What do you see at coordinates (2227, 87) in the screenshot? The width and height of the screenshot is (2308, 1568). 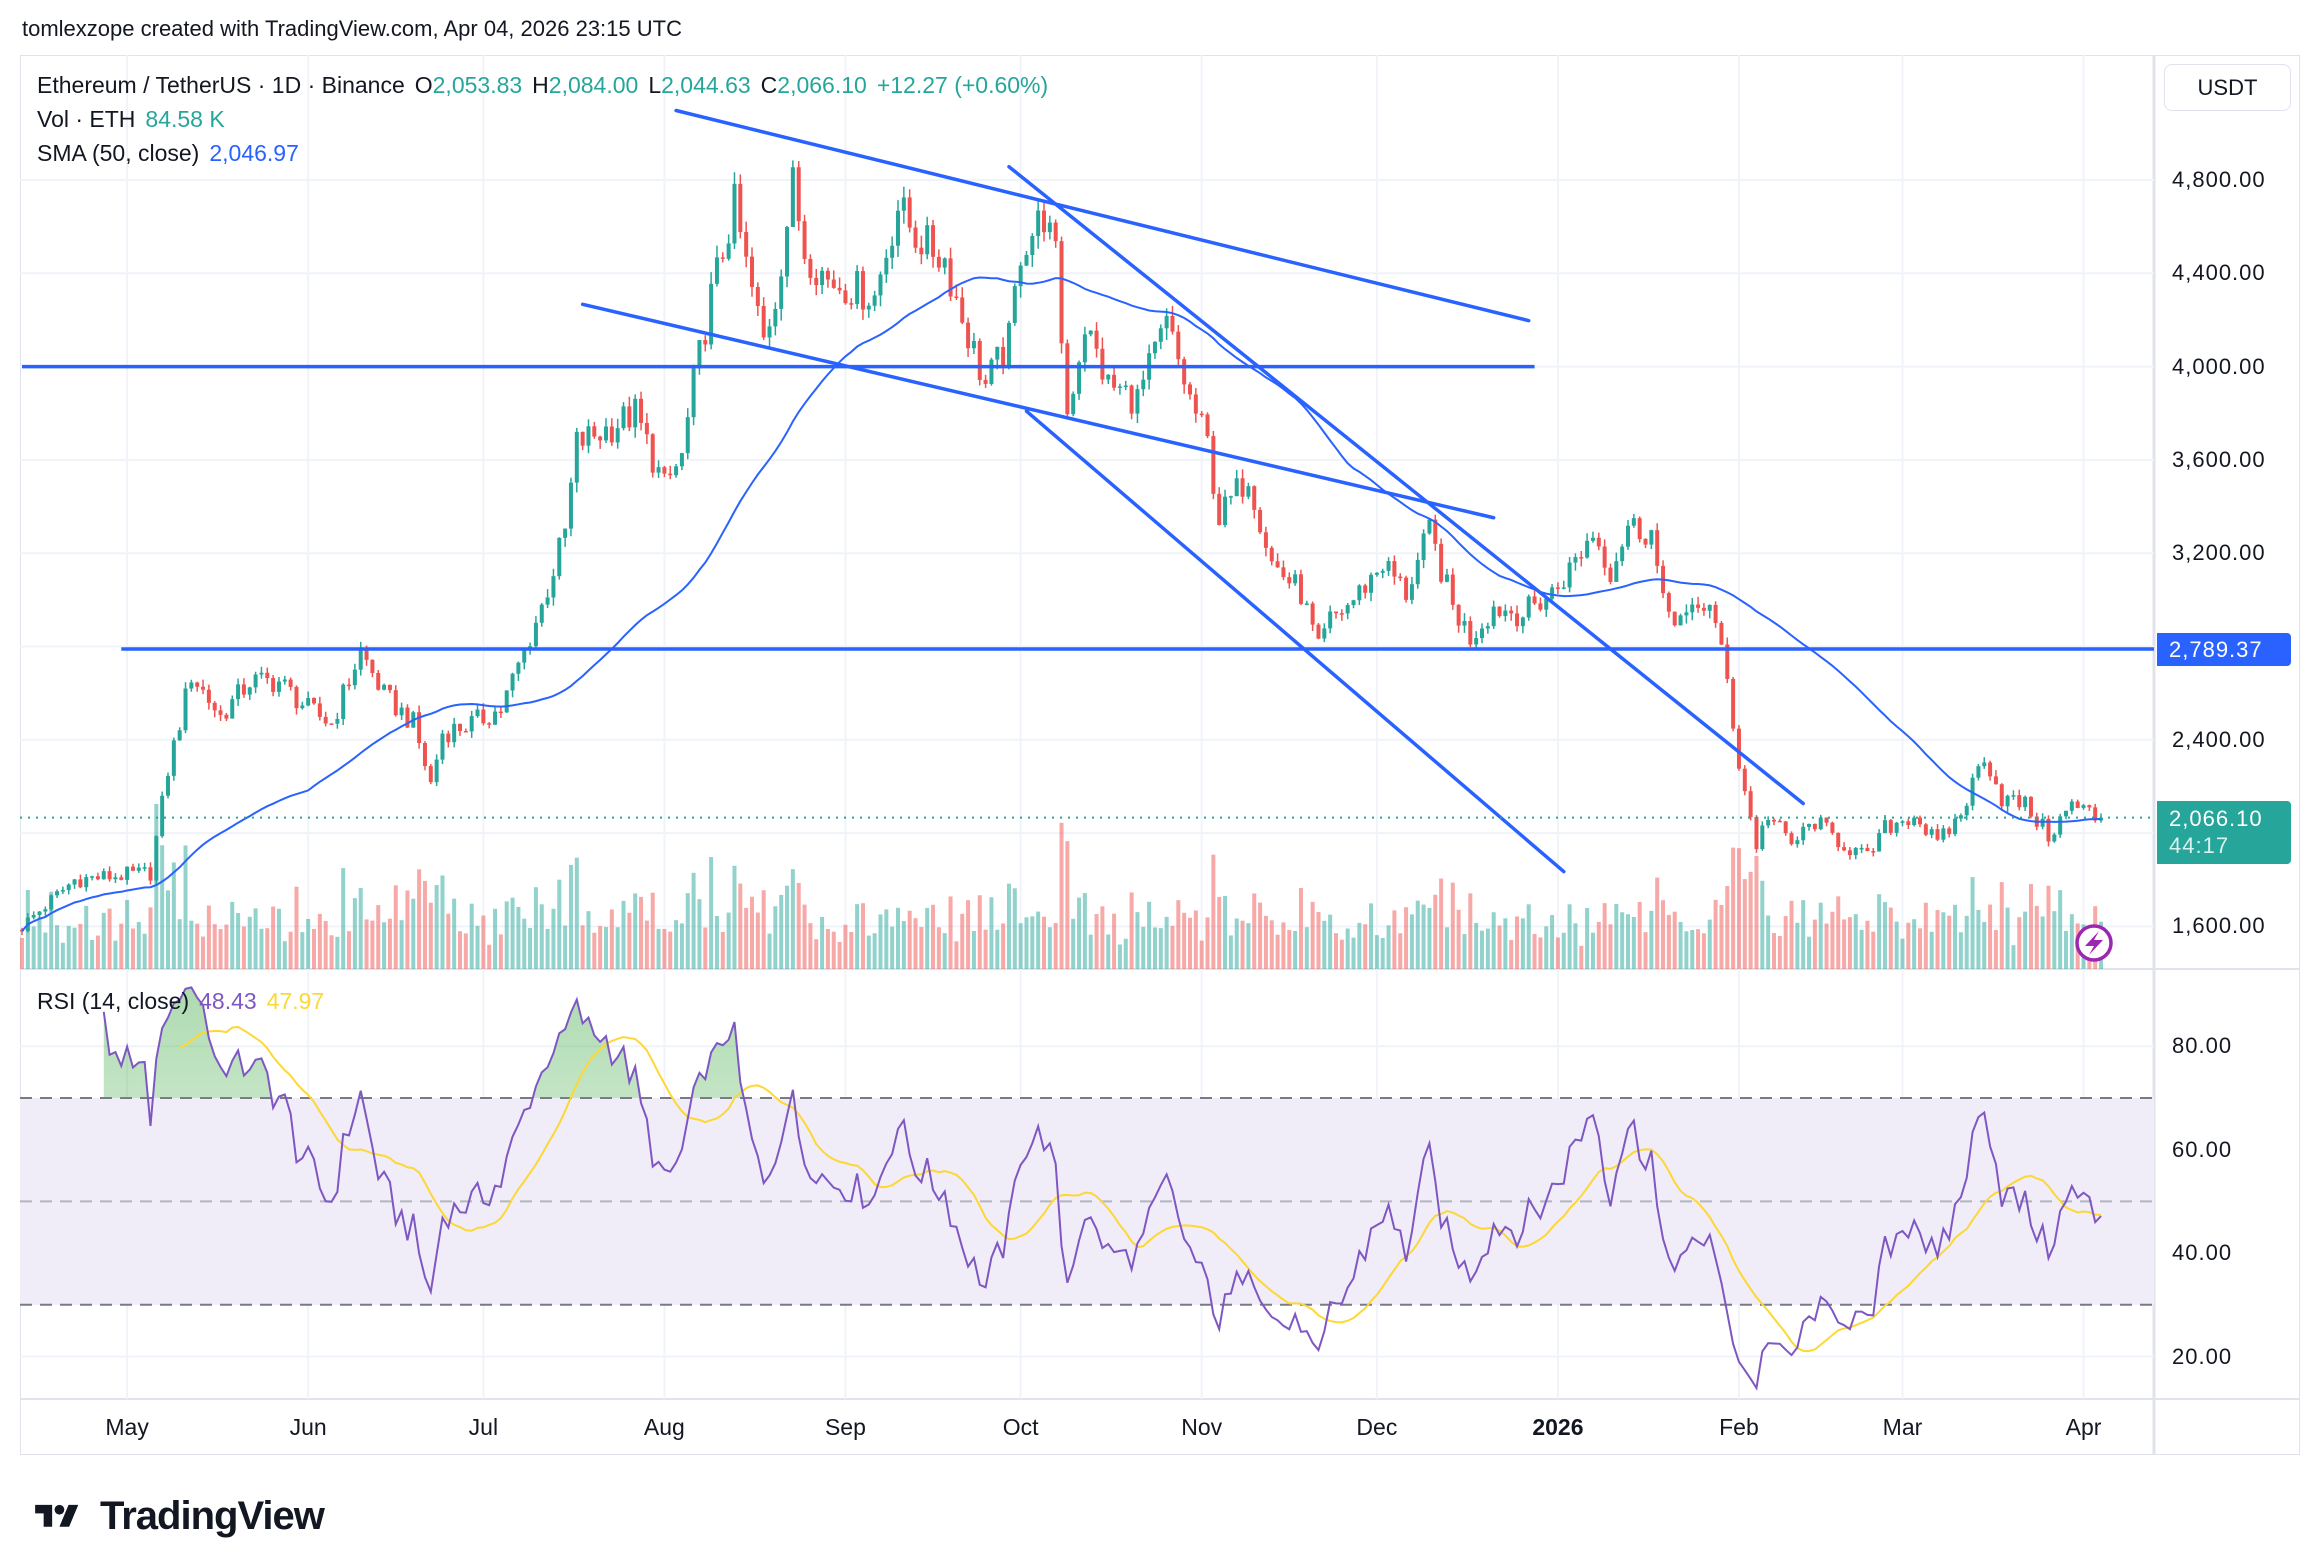 I see `currency-button: USDT` at bounding box center [2227, 87].